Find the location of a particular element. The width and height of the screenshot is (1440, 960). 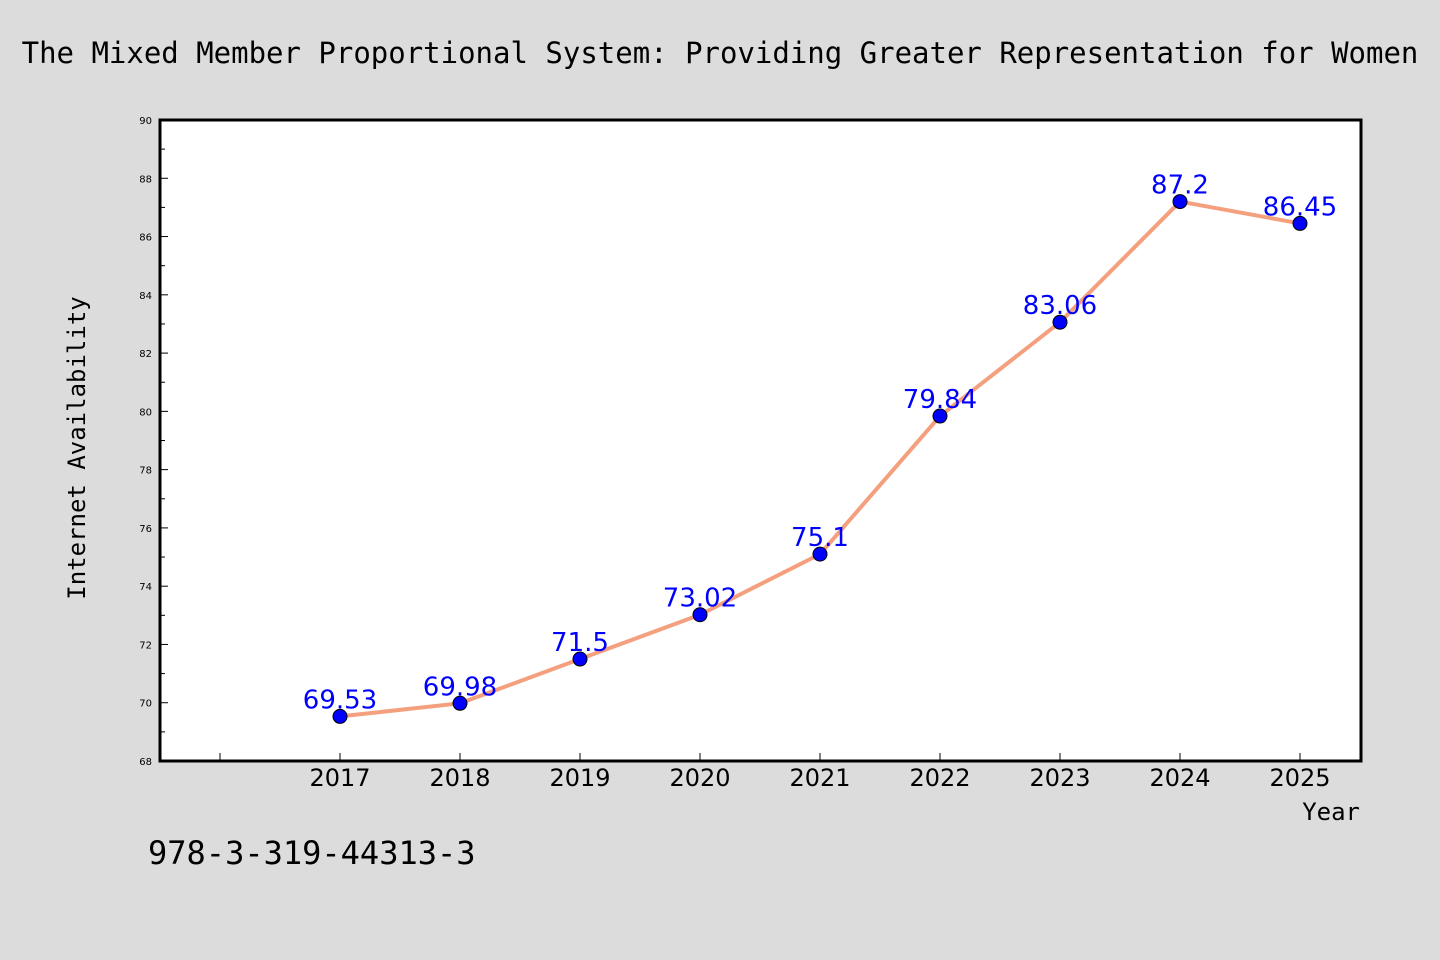

y-tick-label: 88 is located at coordinates (145, 179).